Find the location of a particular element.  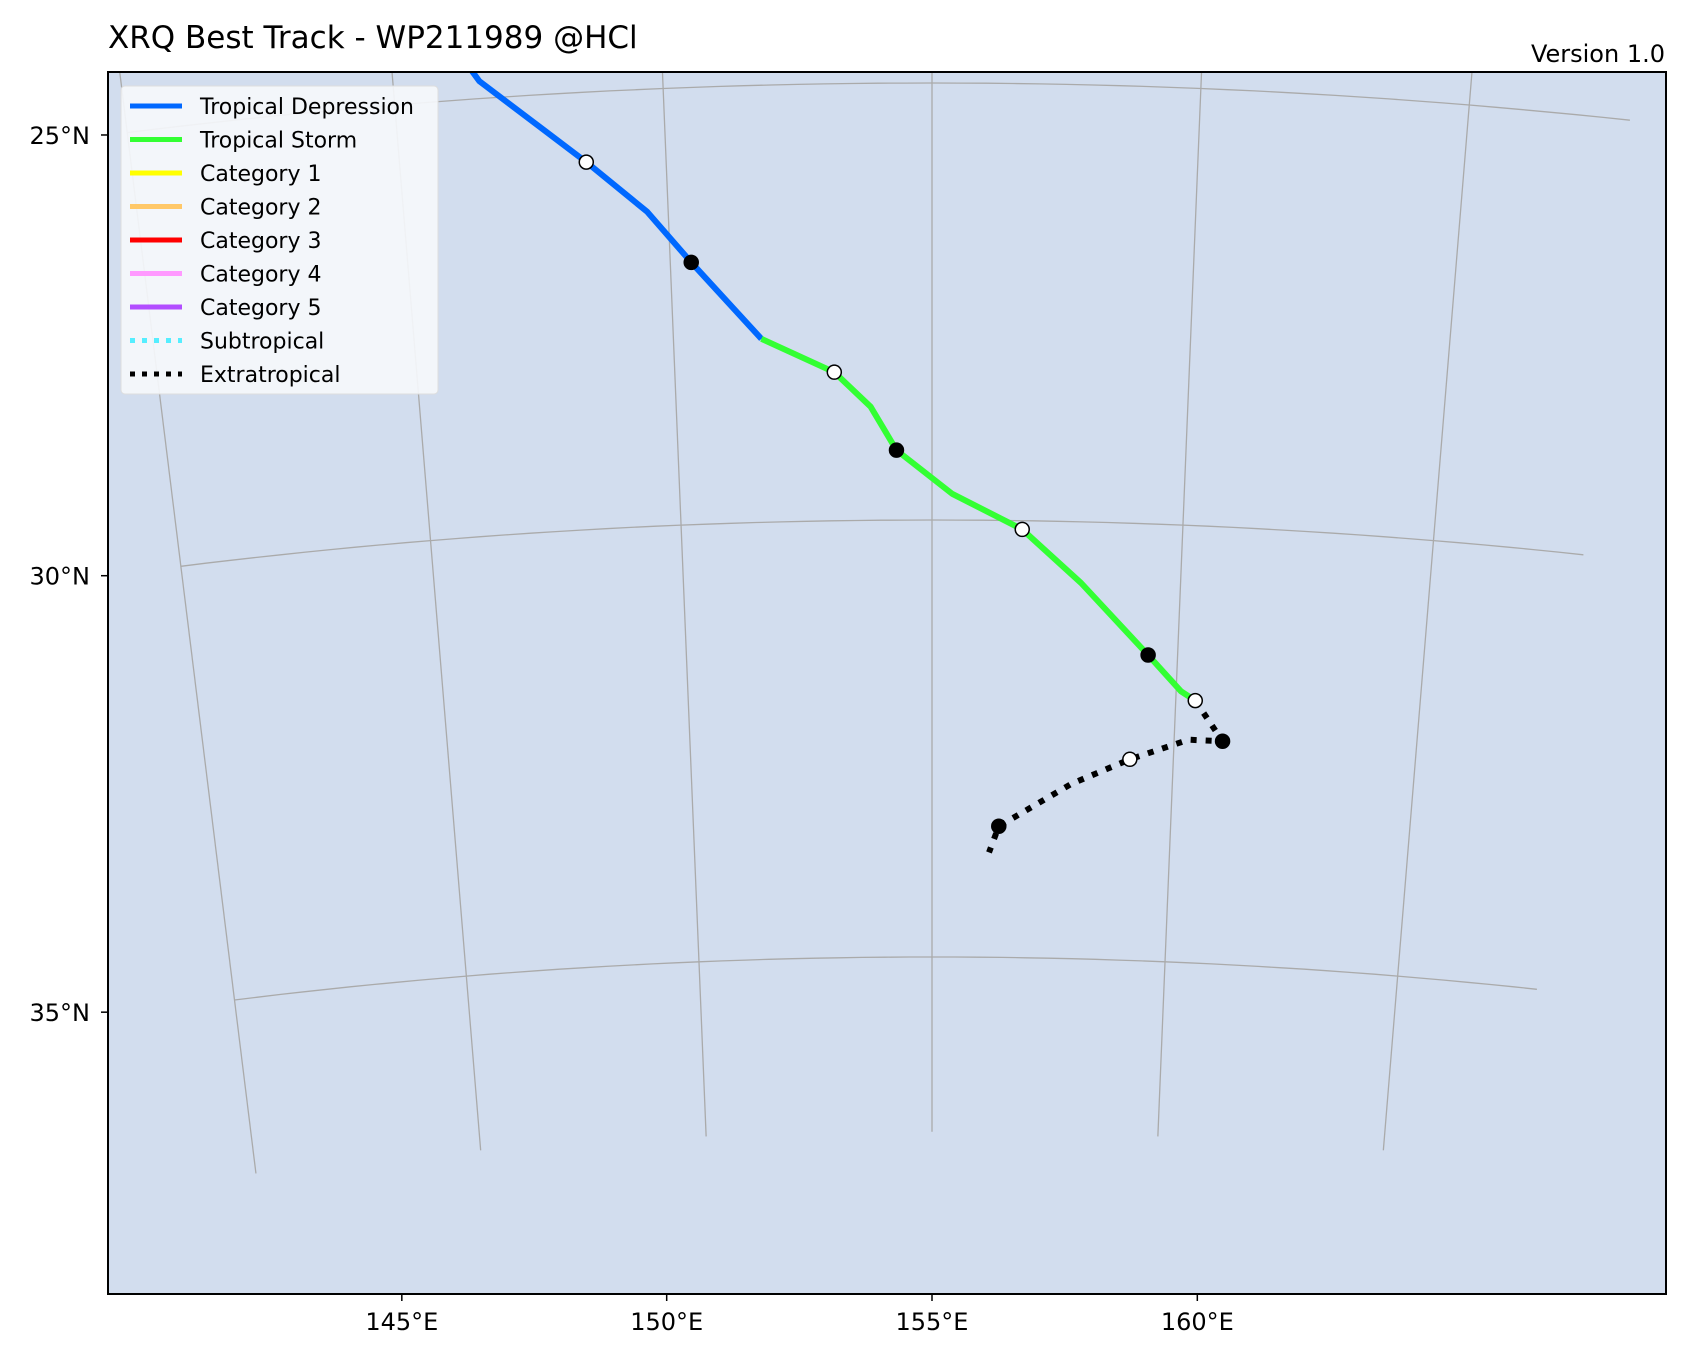

version-label: Version 1.0 is located at coordinates (1598, 54).